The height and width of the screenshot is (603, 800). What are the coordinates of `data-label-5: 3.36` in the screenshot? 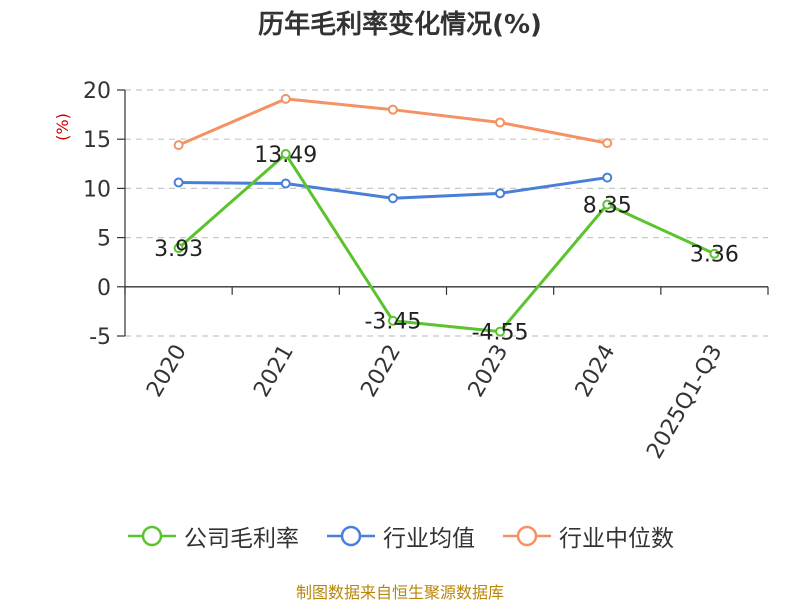 It's located at (714, 255).